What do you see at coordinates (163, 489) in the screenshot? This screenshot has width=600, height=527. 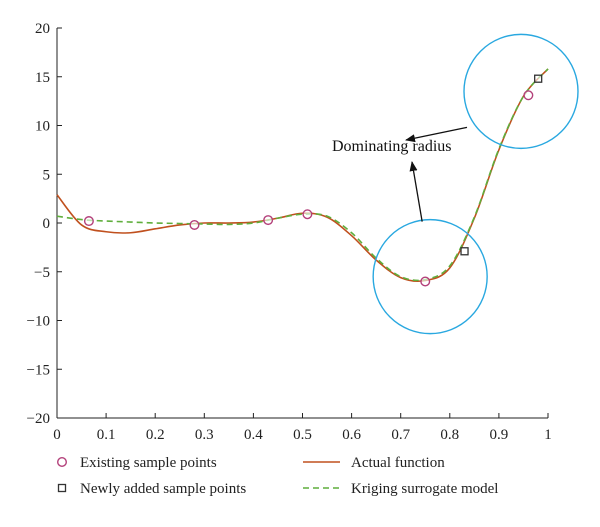 I see `legend-new-label: Newly added sample points` at bounding box center [163, 489].